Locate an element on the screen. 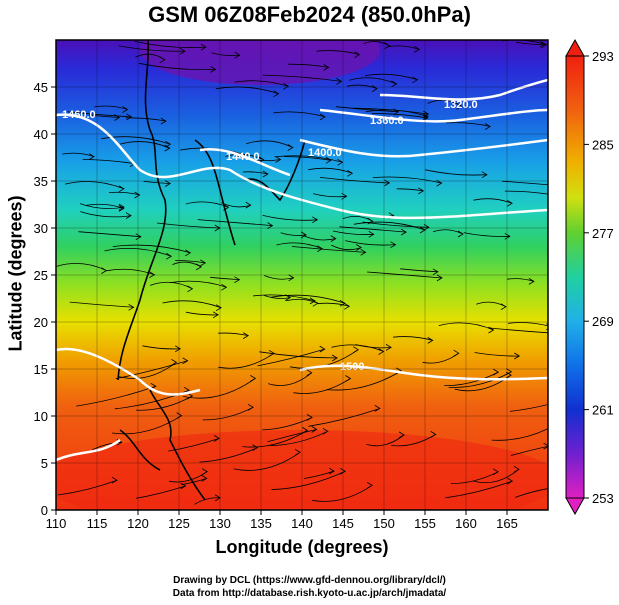 This screenshot has height=605, width=619. y-tick-label: 30 is located at coordinates (41, 228).